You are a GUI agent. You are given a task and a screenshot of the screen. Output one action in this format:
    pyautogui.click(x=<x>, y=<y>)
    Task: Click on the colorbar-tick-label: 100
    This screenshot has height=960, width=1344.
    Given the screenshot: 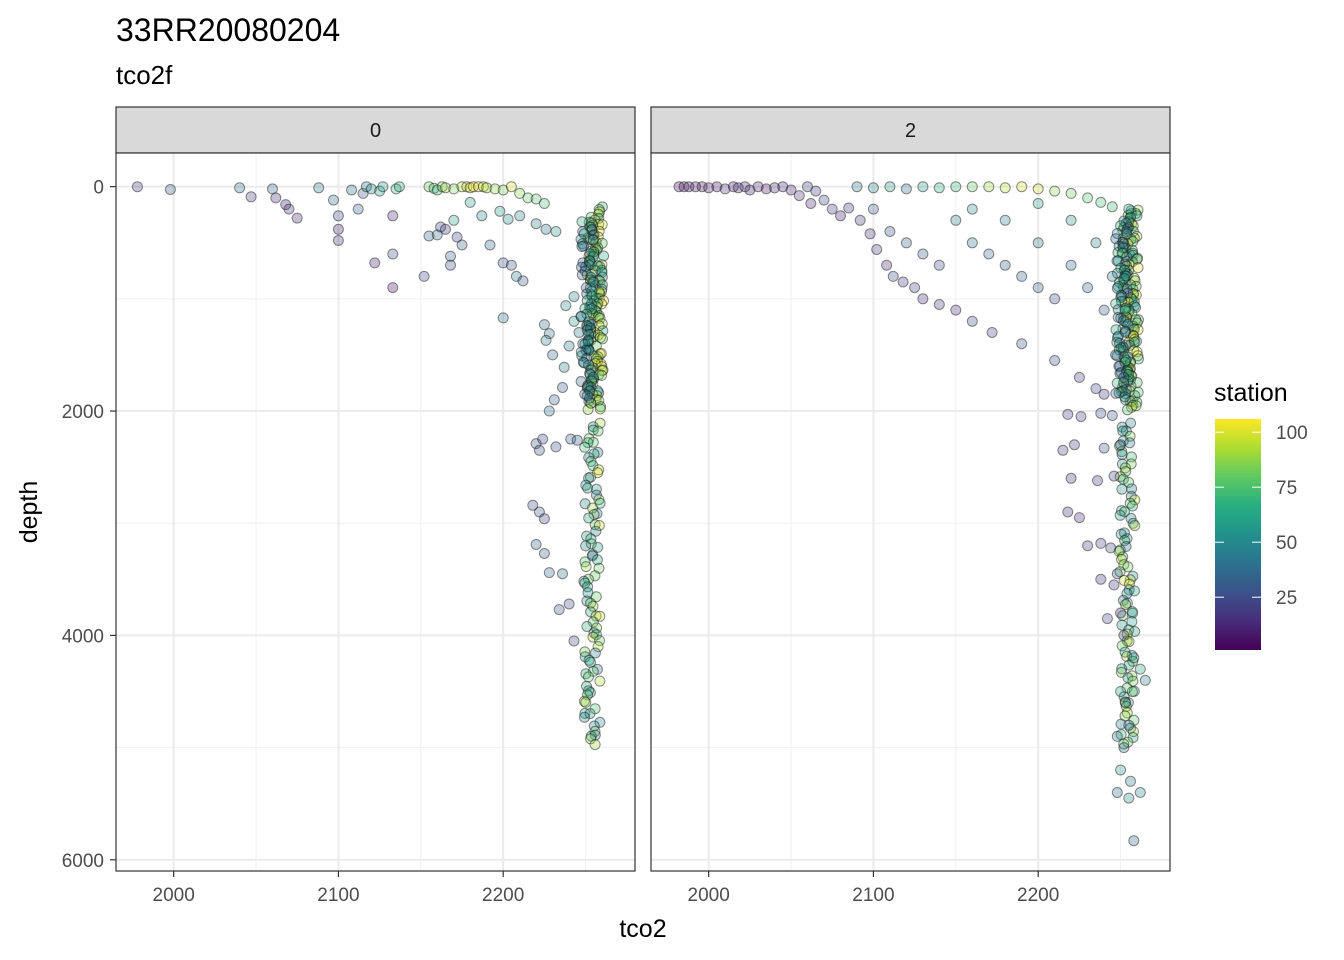 What is the action you would take?
    pyautogui.click(x=1292, y=433)
    